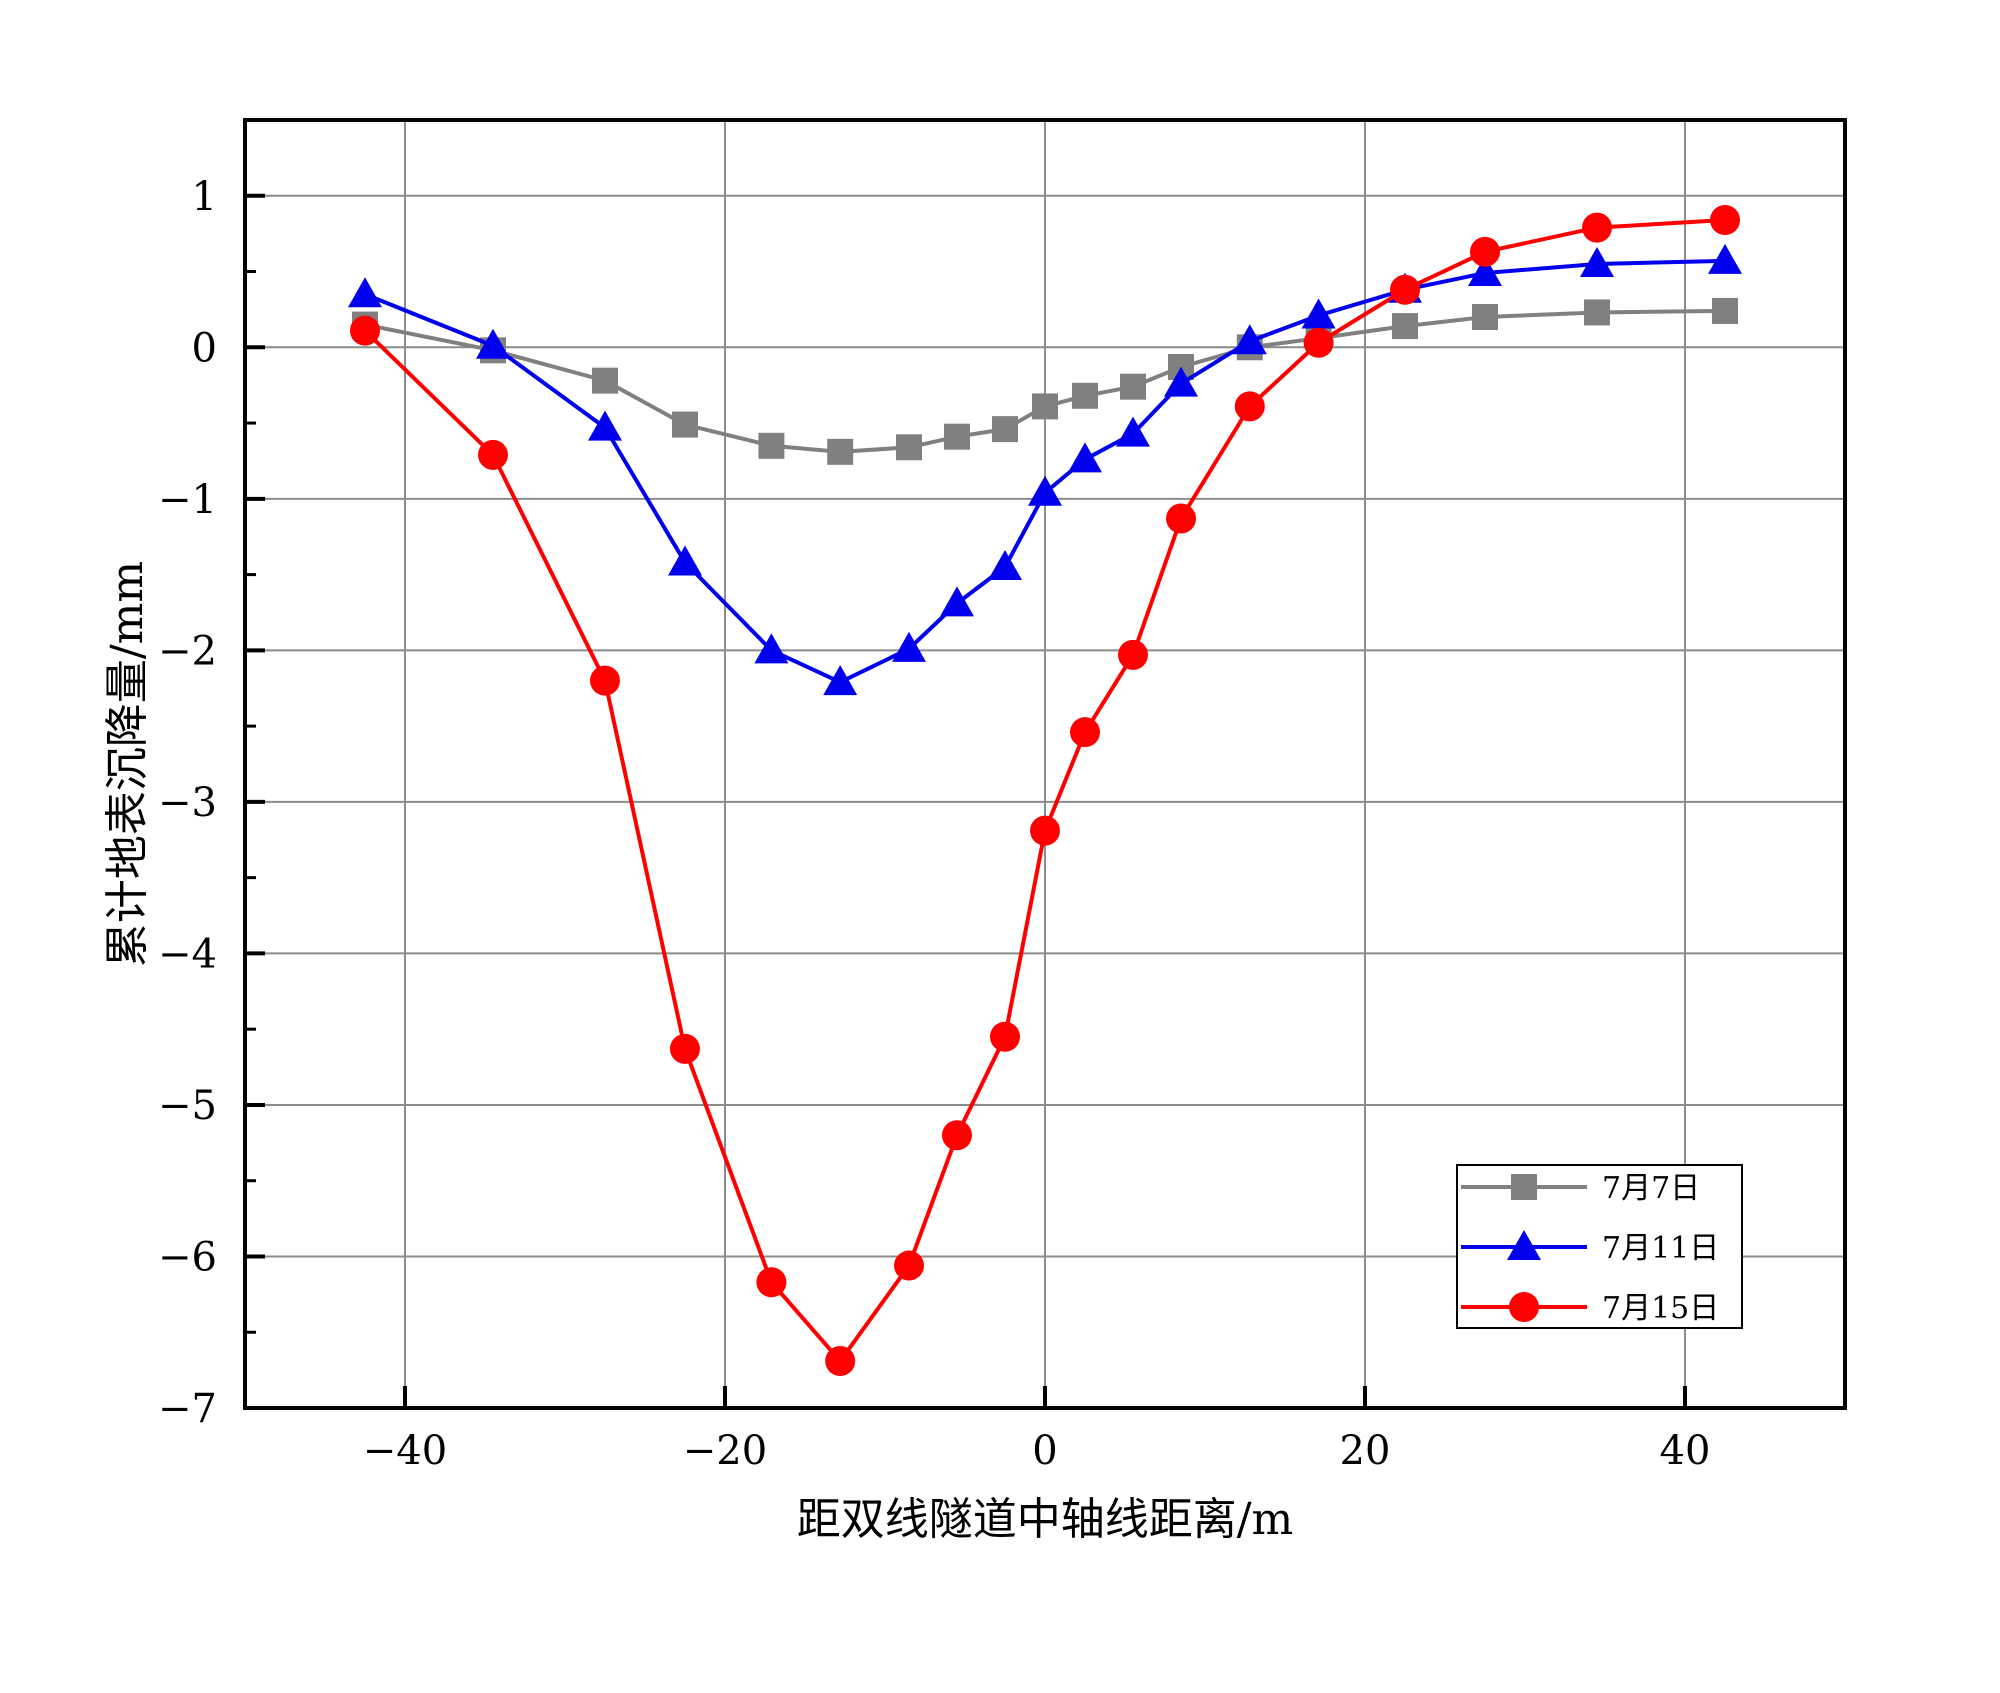  I want to click on x-axis-title: 距双线隧道中轴线距离/m, so click(1045, 1519).